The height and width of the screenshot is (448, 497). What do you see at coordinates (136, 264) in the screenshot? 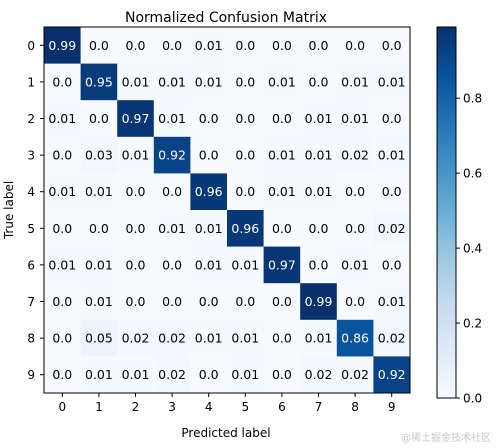
I see `heatmap-cell-label-6-2: 0.0` at bounding box center [136, 264].